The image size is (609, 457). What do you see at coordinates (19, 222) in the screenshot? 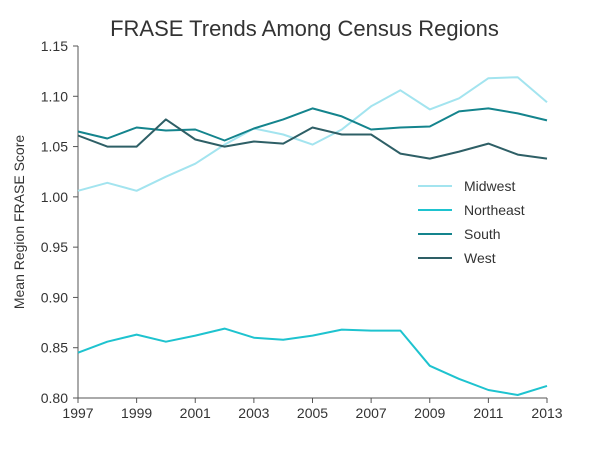
I see `y-axis-label: Mean Region FRASE Score` at bounding box center [19, 222].